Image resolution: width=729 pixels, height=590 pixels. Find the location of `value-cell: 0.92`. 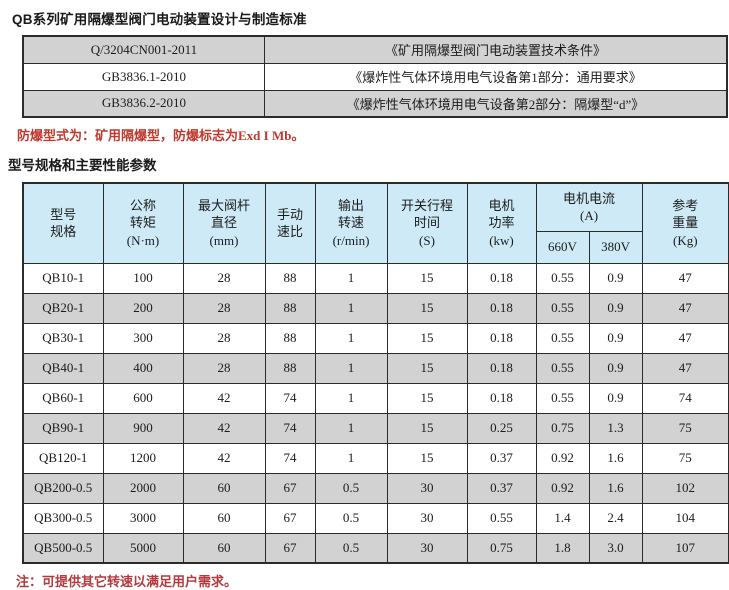

value-cell: 0.92 is located at coordinates (562, 488).